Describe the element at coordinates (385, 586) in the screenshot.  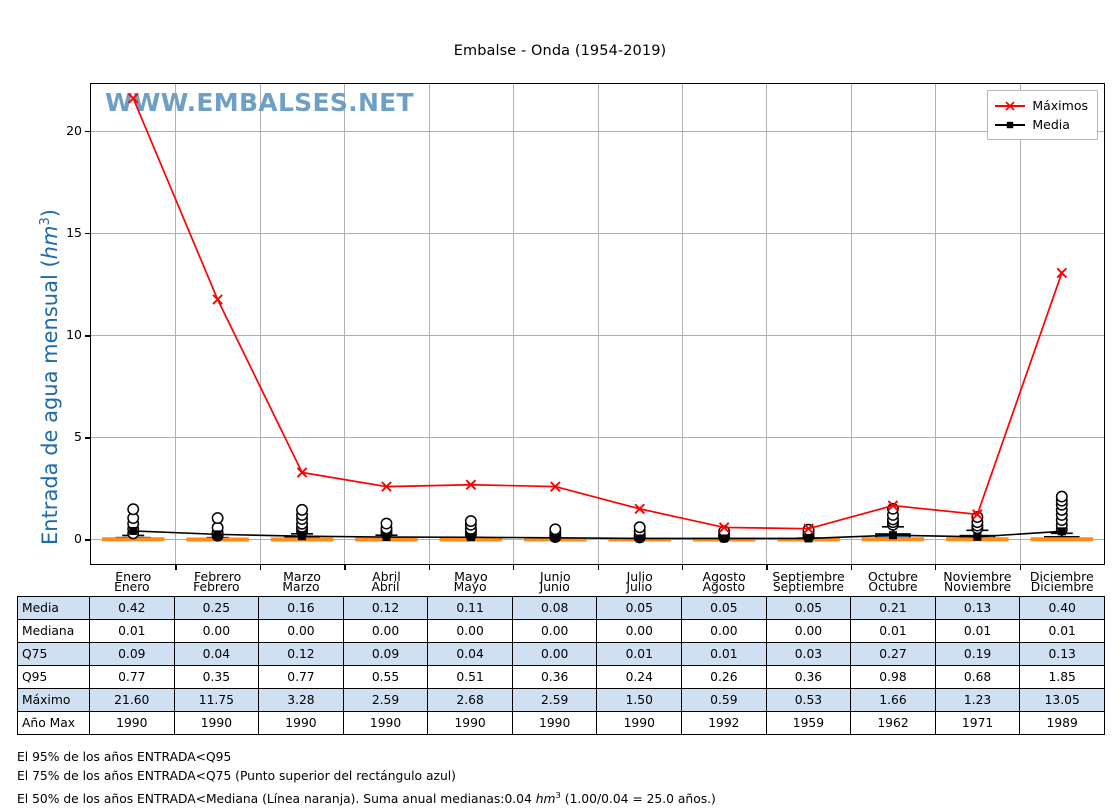
I see `table-col-header: Abril` at that location.